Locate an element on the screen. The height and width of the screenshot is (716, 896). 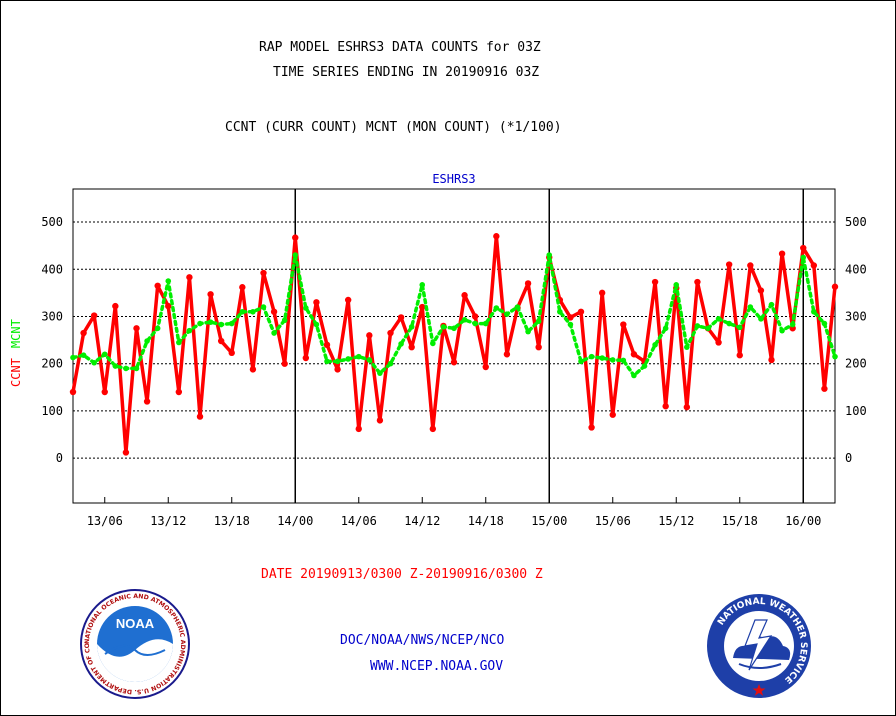
y-tick-label-right: 400 is located at coordinates (856, 269).